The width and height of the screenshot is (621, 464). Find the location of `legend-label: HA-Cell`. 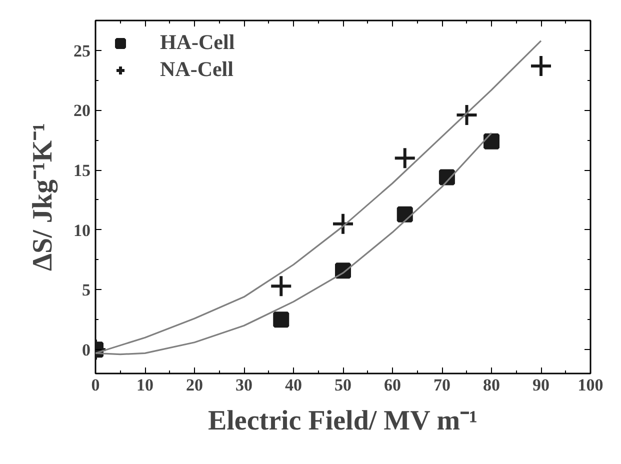

legend-label: HA-Cell is located at coordinates (197, 42).